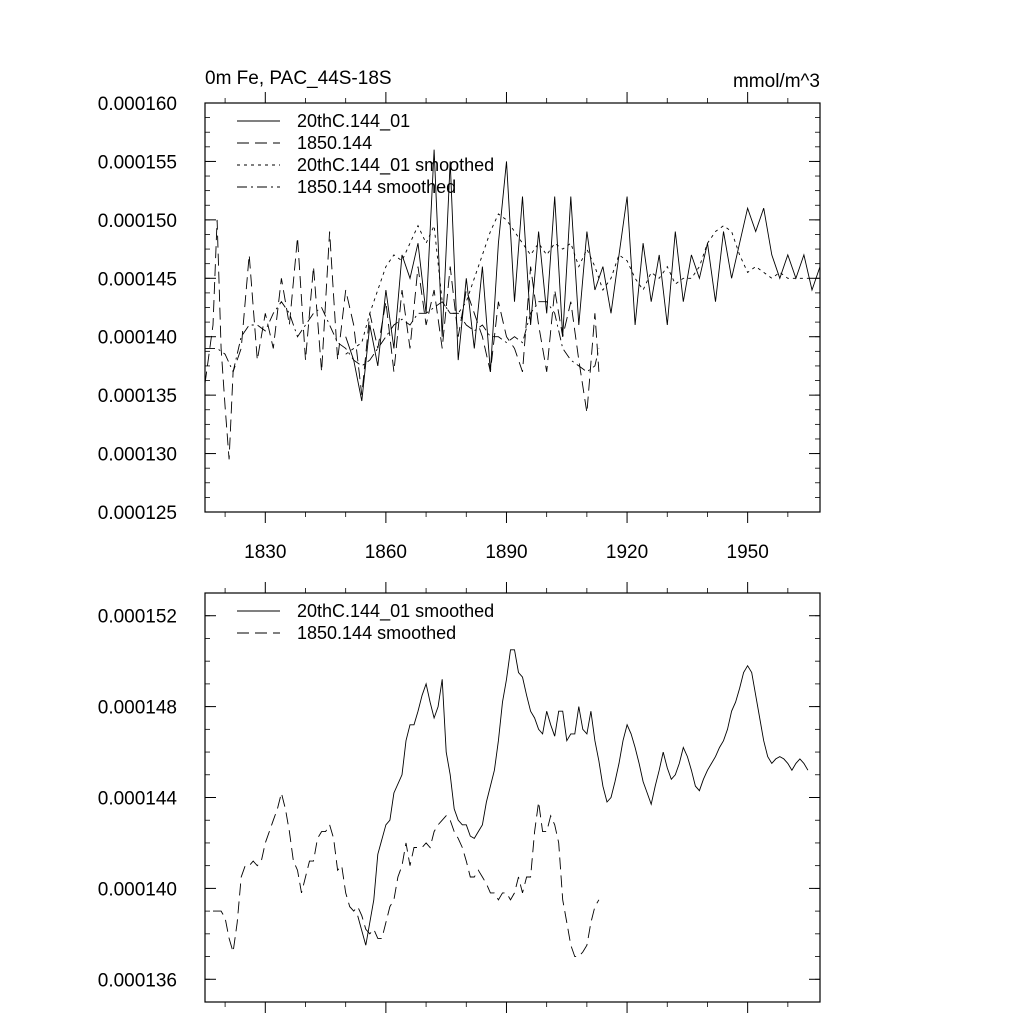  I want to click on top-title-right: mmol/m^3, so click(776, 81).